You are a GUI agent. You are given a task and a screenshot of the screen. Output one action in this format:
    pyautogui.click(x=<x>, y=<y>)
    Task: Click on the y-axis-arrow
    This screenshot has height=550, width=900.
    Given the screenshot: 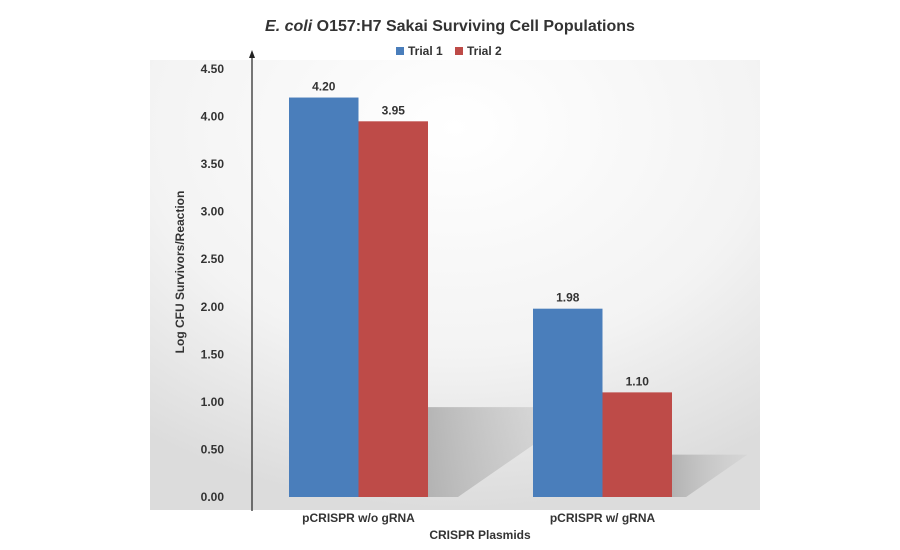 What is the action you would take?
    pyautogui.click(x=252, y=54)
    